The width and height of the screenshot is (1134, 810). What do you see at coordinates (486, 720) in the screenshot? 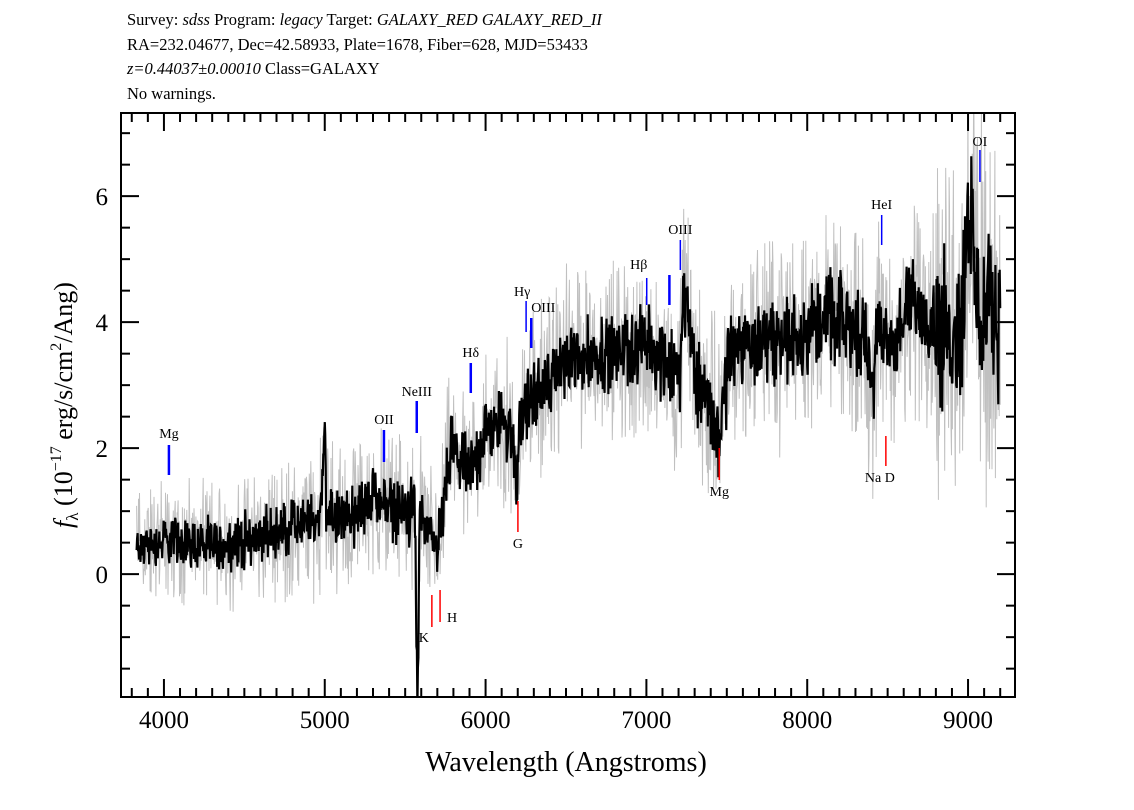
I see `x-tick-label: 6000` at bounding box center [486, 720].